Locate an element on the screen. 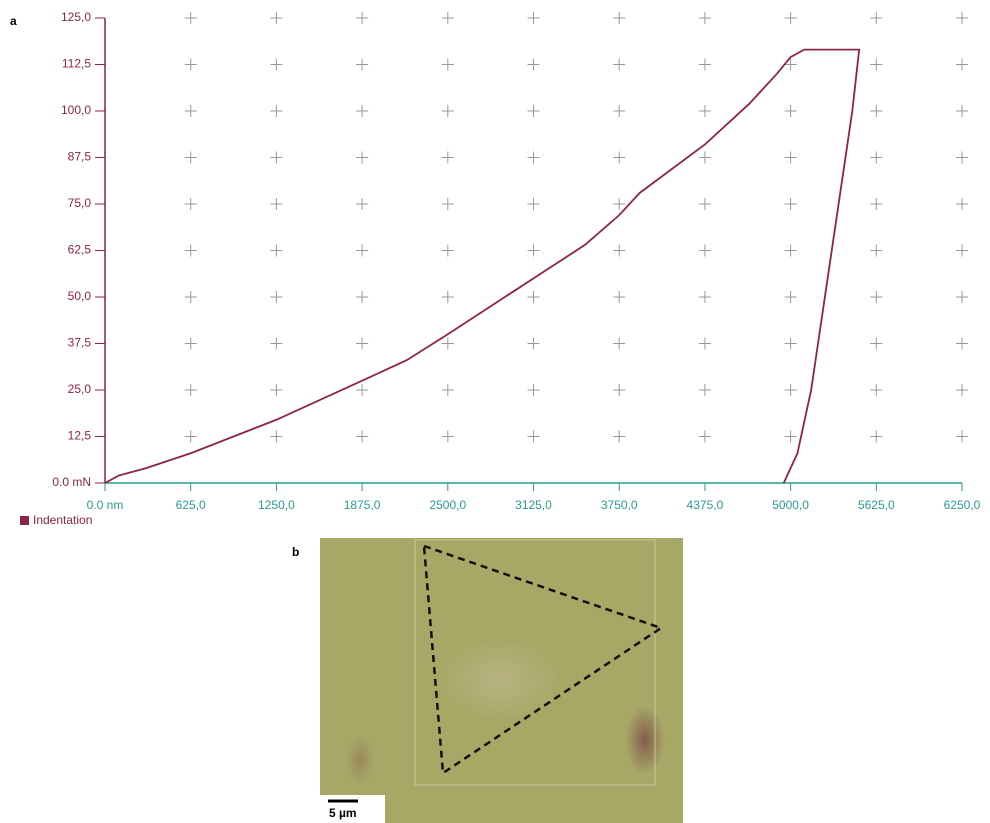 The width and height of the screenshot is (990, 823). panel-label: b is located at coordinates (295, 552).